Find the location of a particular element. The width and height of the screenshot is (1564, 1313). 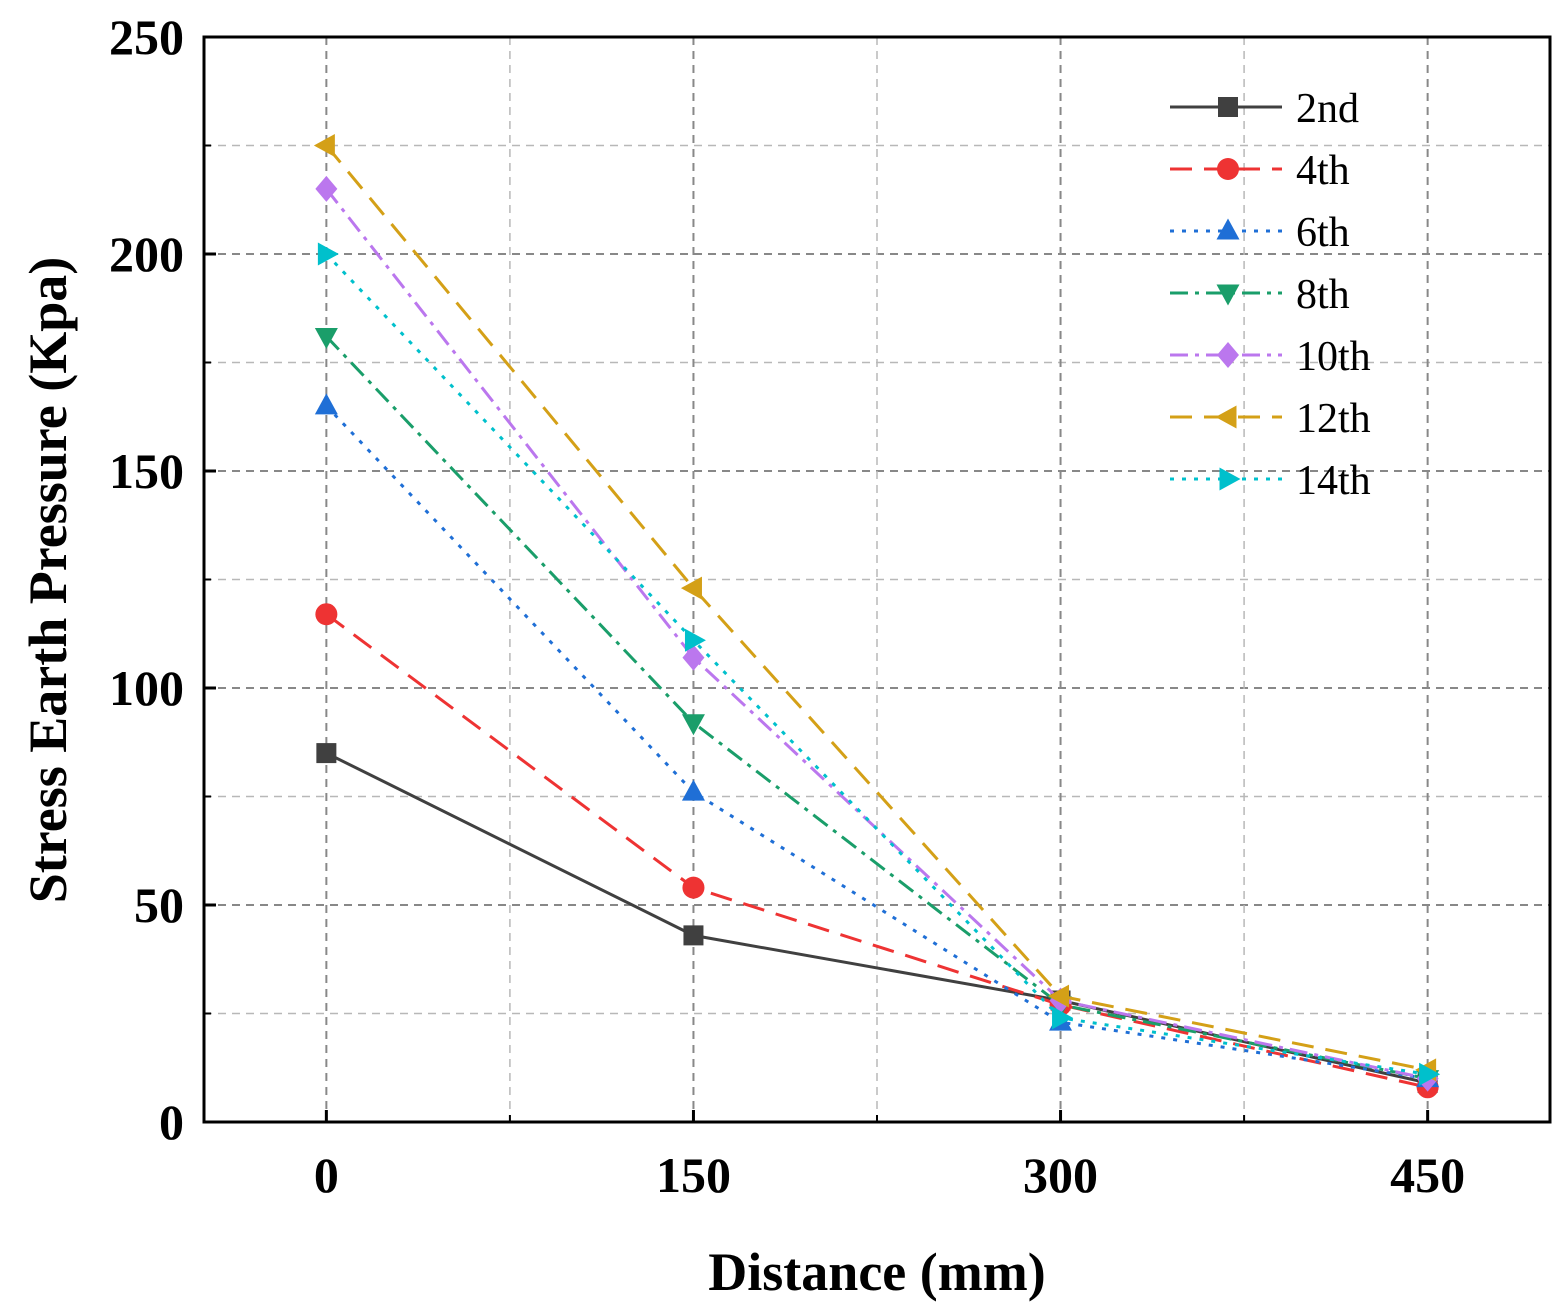

y-tick-label: 250 is located at coordinates (146, 37).